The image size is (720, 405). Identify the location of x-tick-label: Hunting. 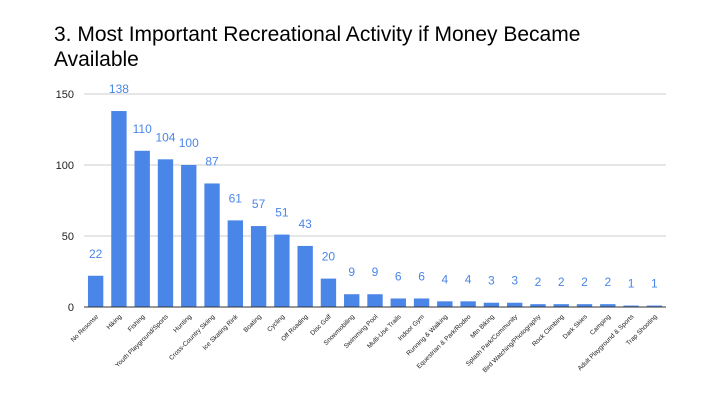
(182, 323).